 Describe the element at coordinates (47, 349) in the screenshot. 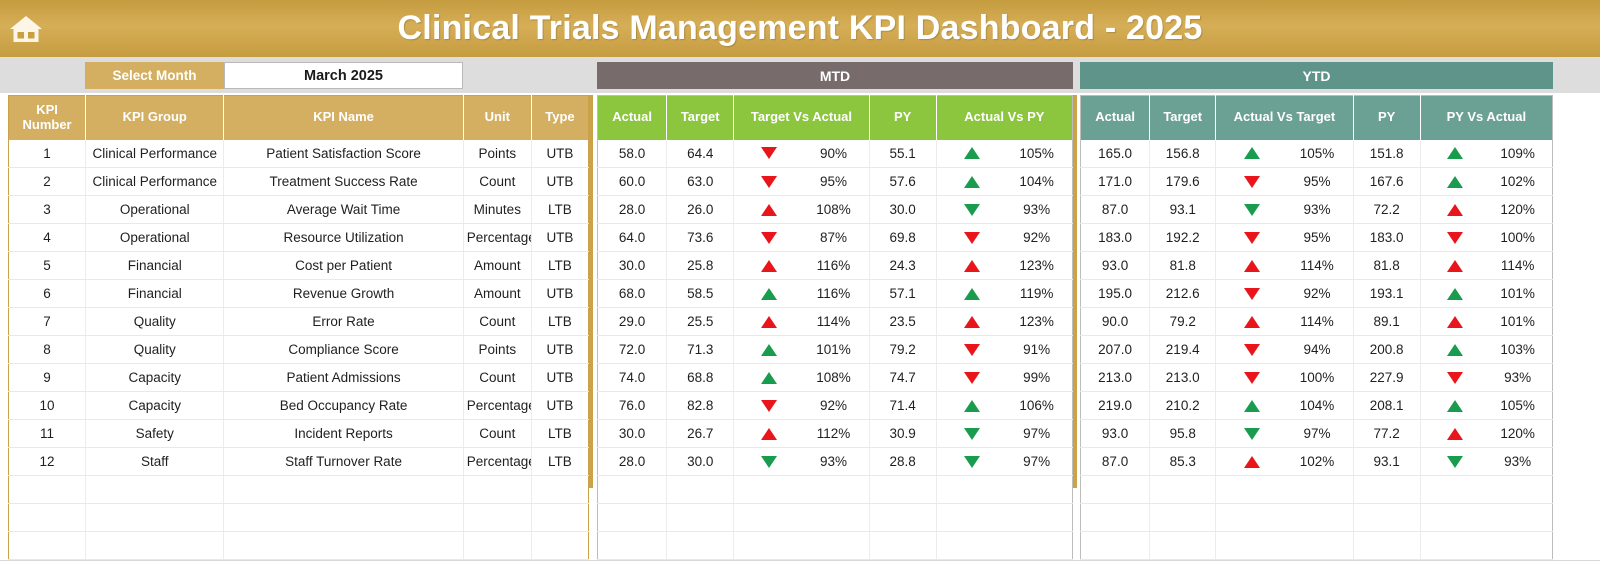

I see `kpi-number: 8` at that location.